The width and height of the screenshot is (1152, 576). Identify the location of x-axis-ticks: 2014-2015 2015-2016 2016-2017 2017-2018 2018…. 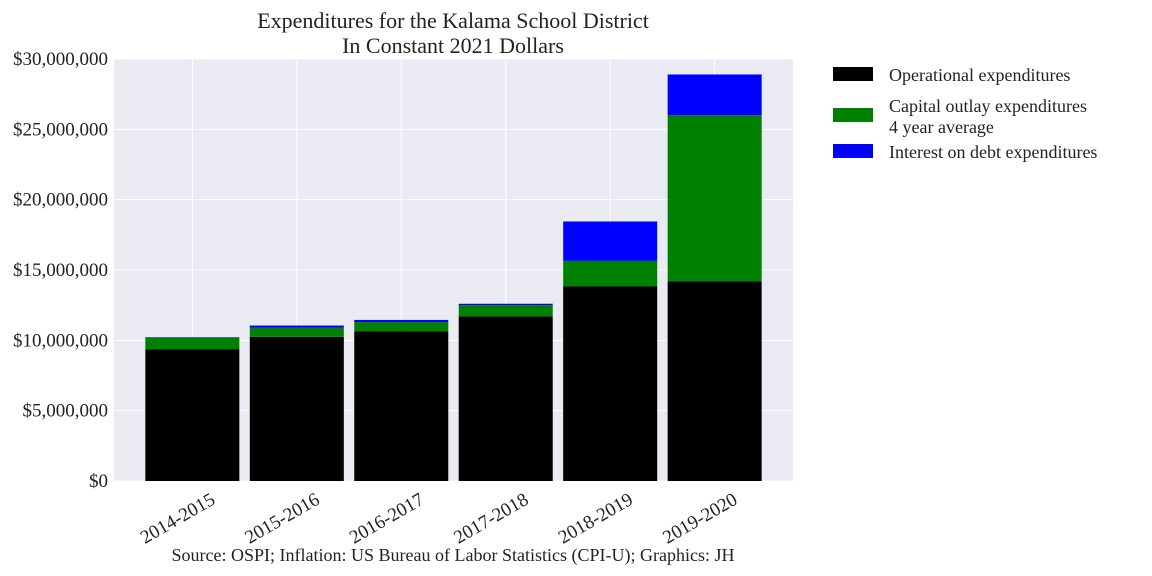
(439, 518).